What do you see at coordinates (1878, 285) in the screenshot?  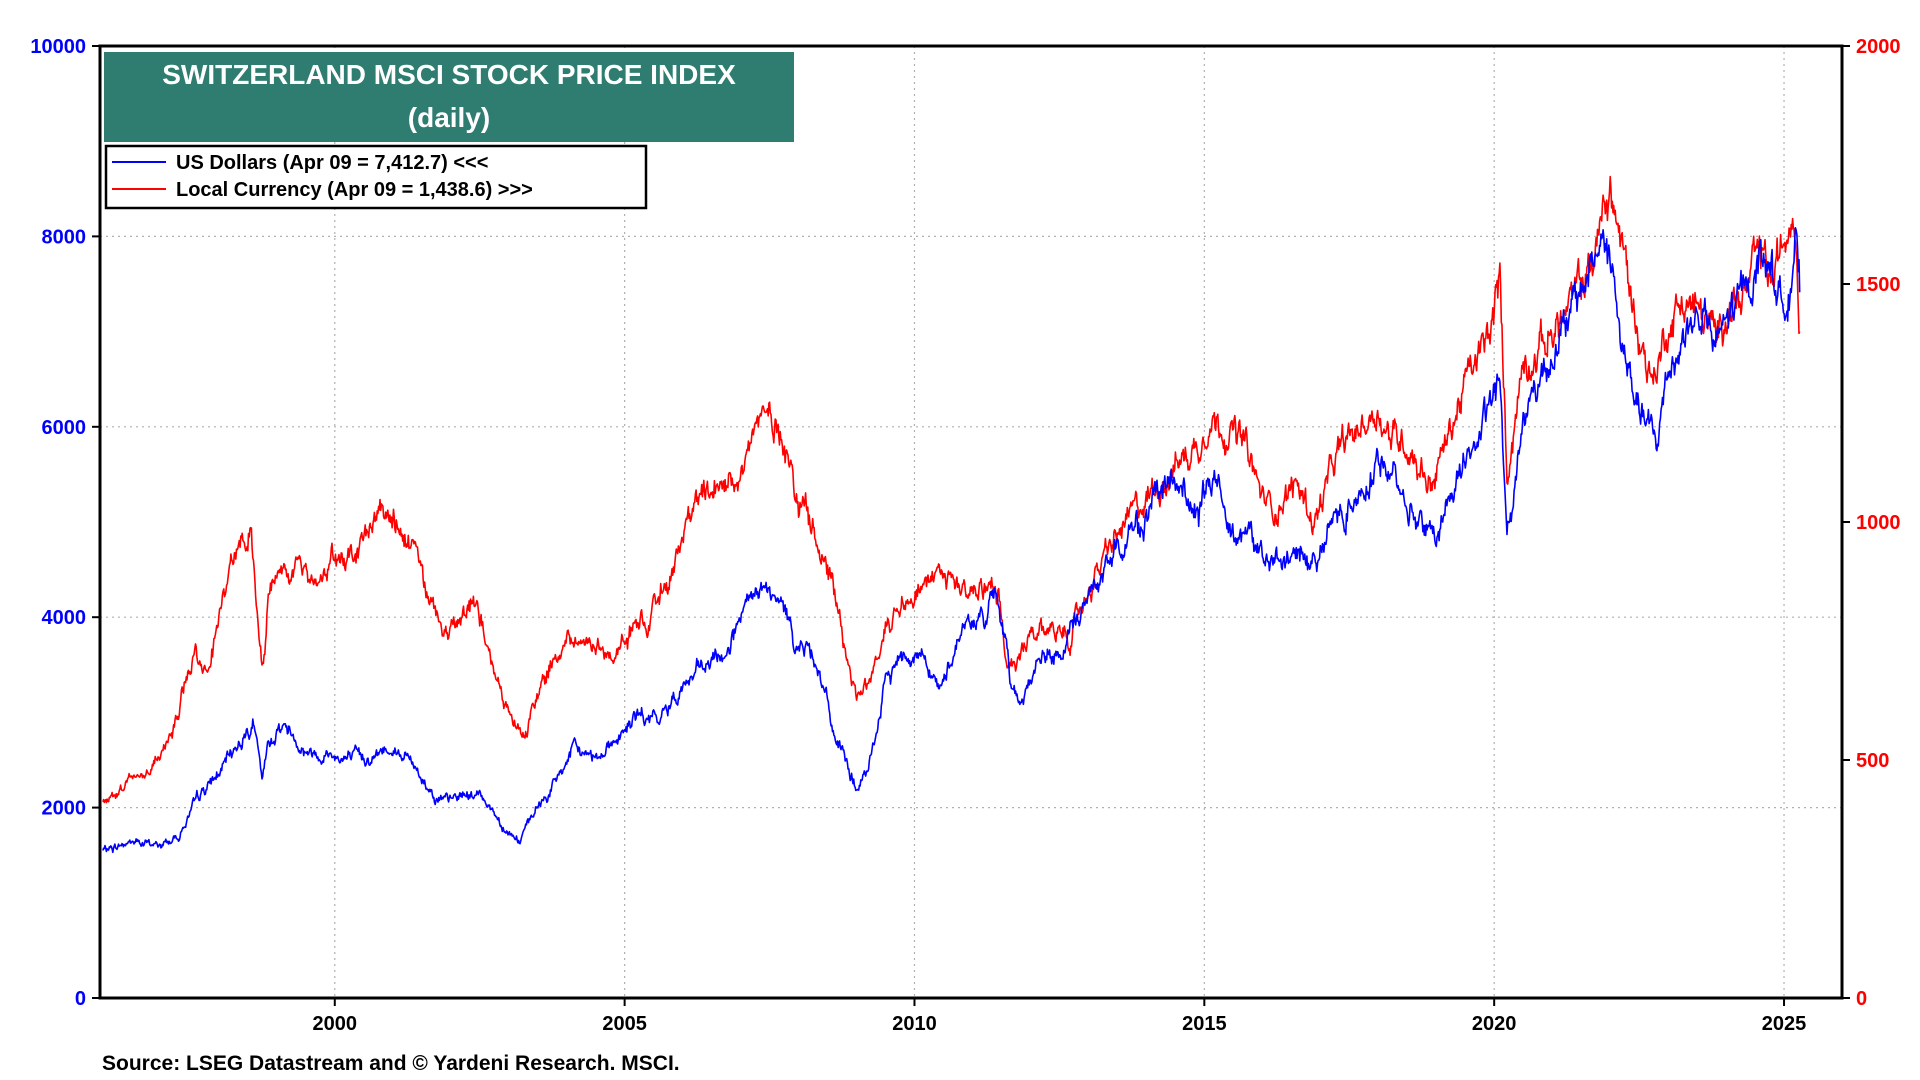 I see `y-right-tick-label: 1500` at bounding box center [1878, 285].